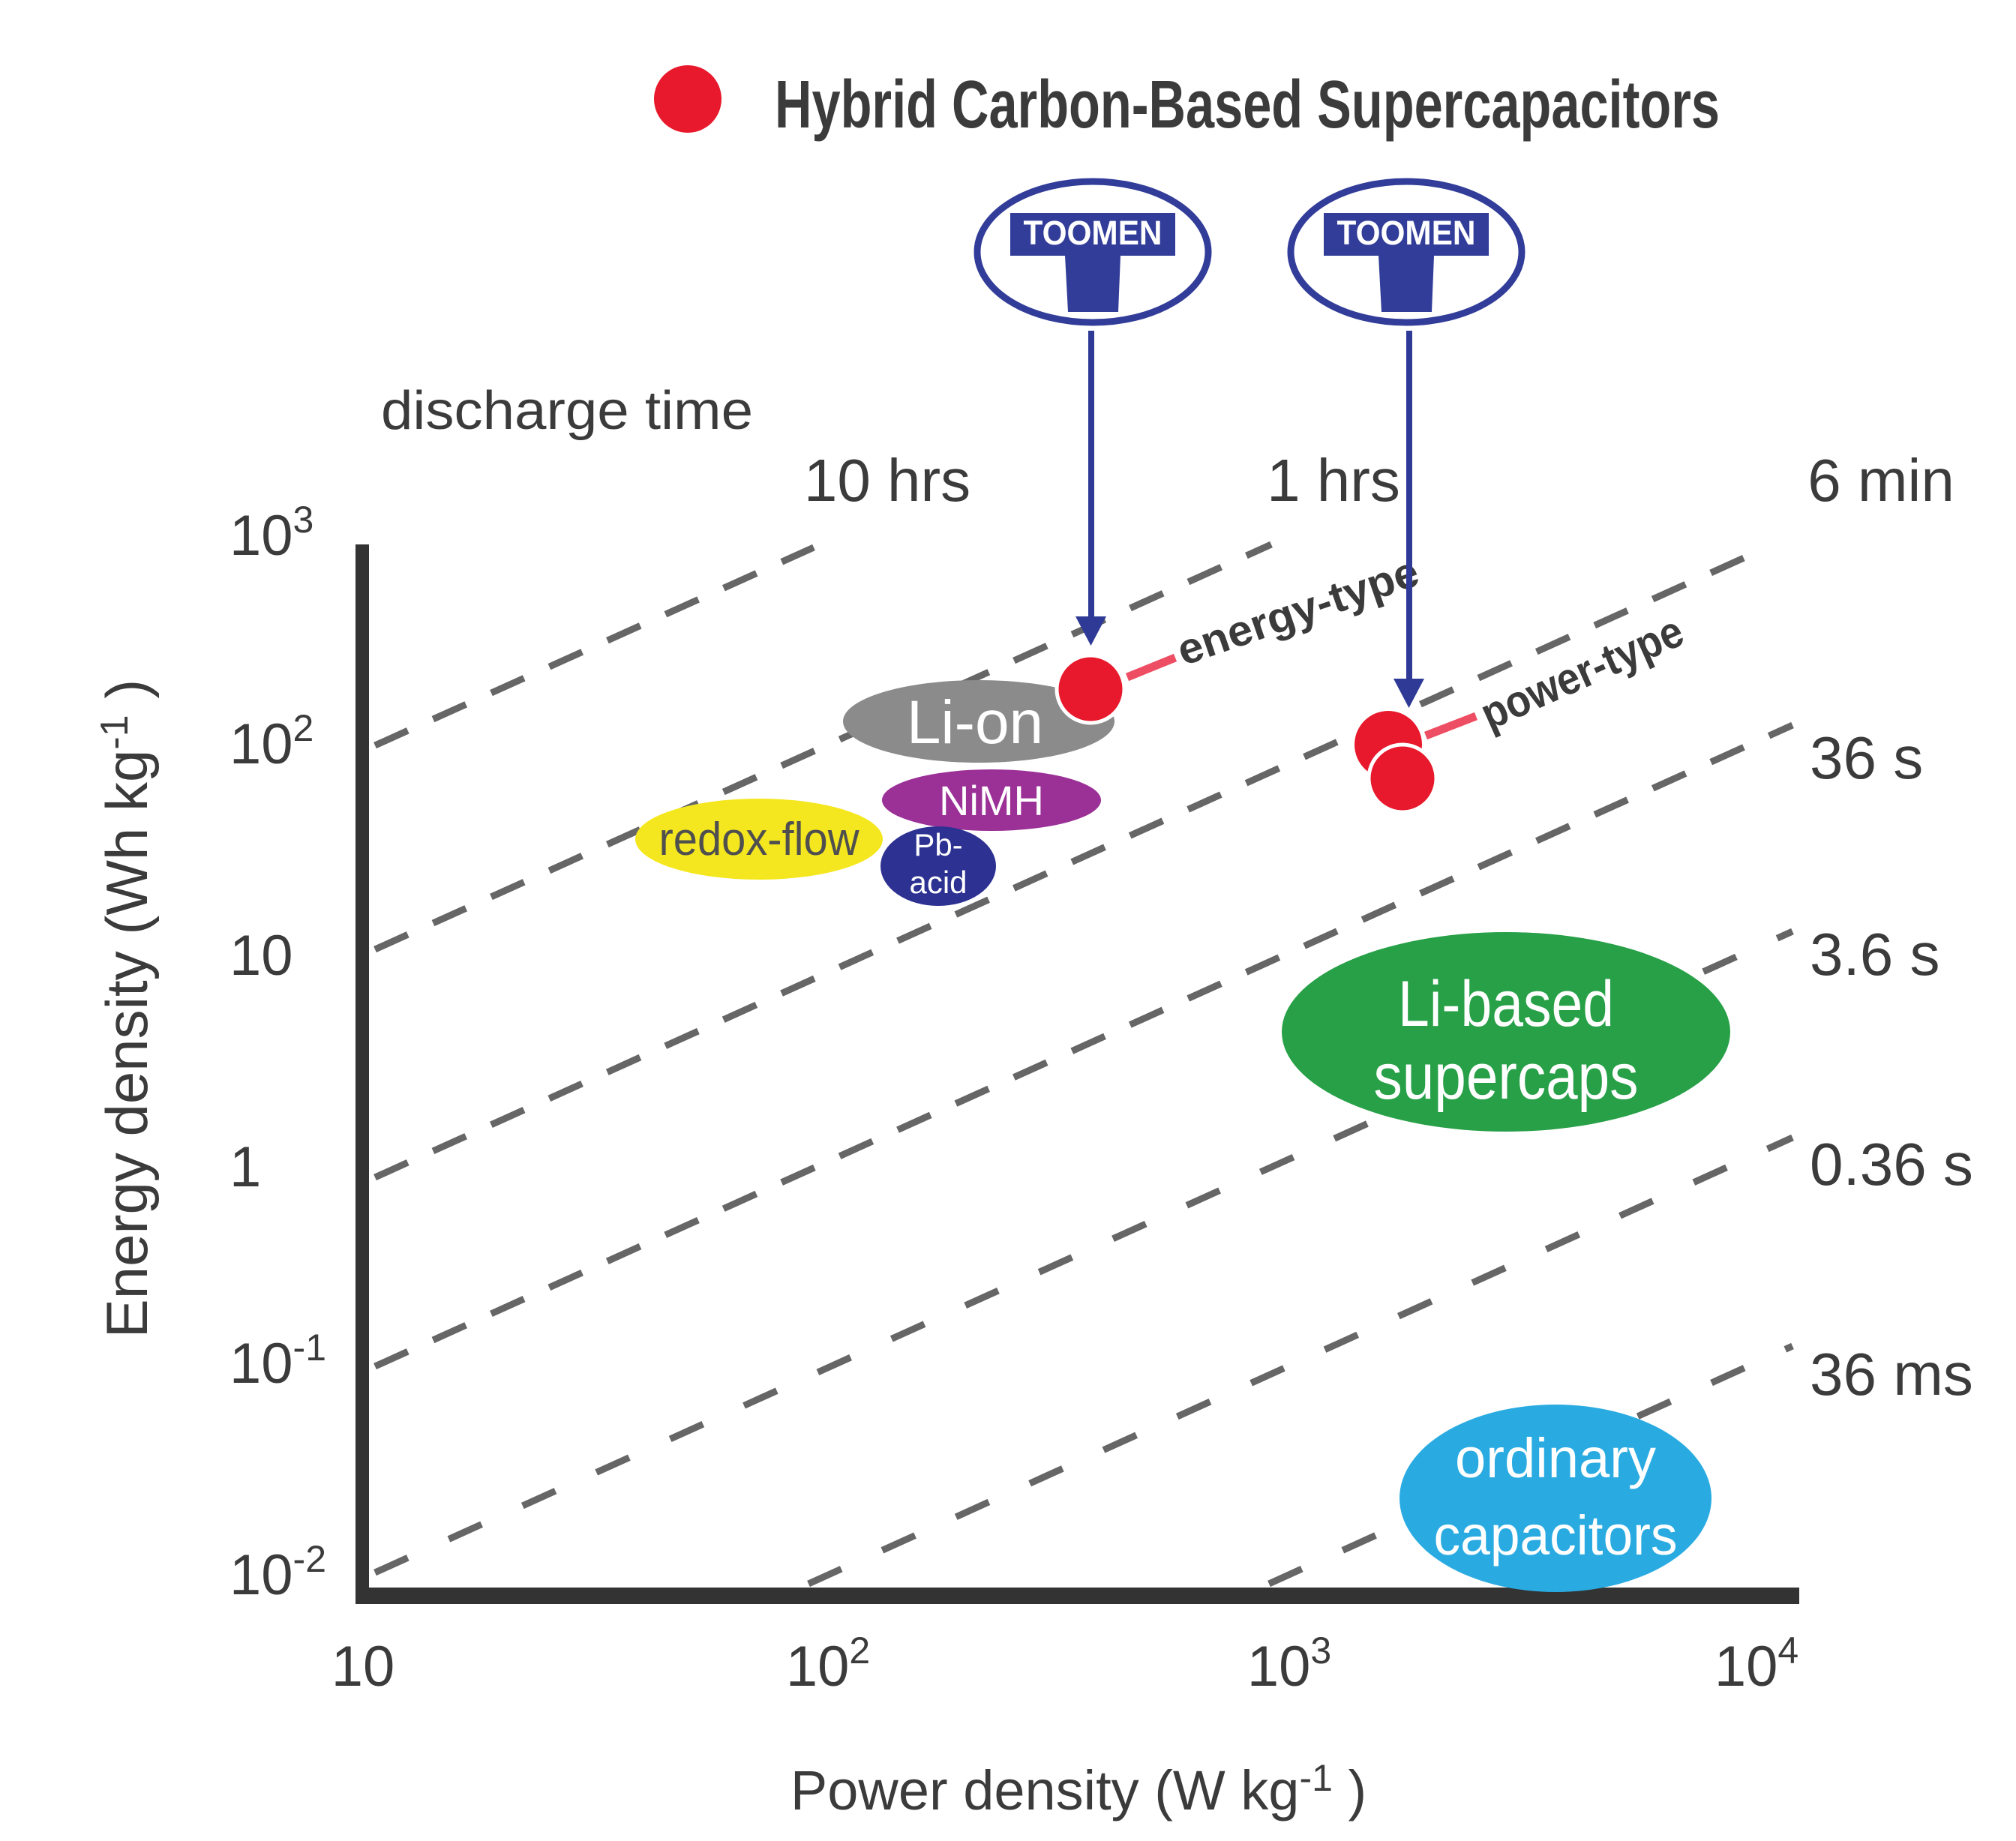 Image resolution: width=2016 pixels, height=1841 pixels. Describe the element at coordinates (245, 1167) in the screenshot. I see `svg-text: 1` at that location.